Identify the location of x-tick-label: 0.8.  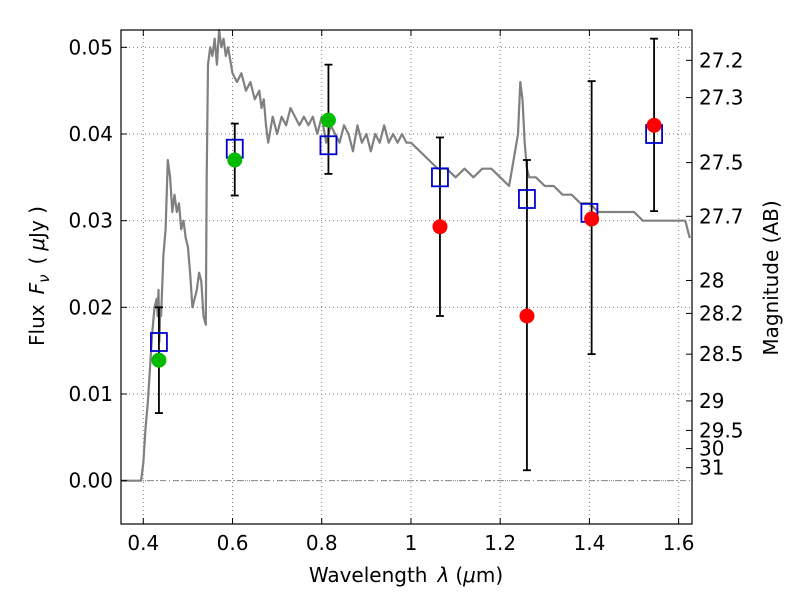
(322, 543).